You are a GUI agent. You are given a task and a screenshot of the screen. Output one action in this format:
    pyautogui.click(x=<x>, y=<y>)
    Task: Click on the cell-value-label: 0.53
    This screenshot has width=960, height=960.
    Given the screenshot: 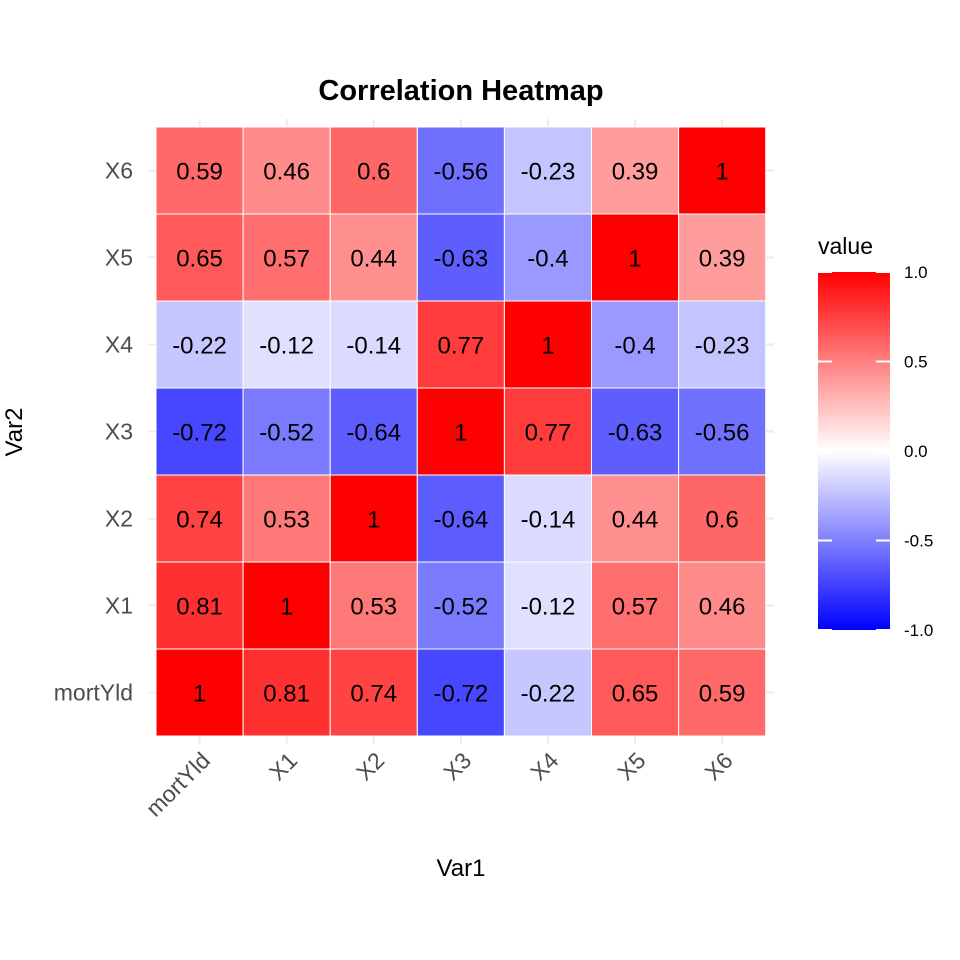 What is the action you would take?
    pyautogui.click(x=286, y=520)
    